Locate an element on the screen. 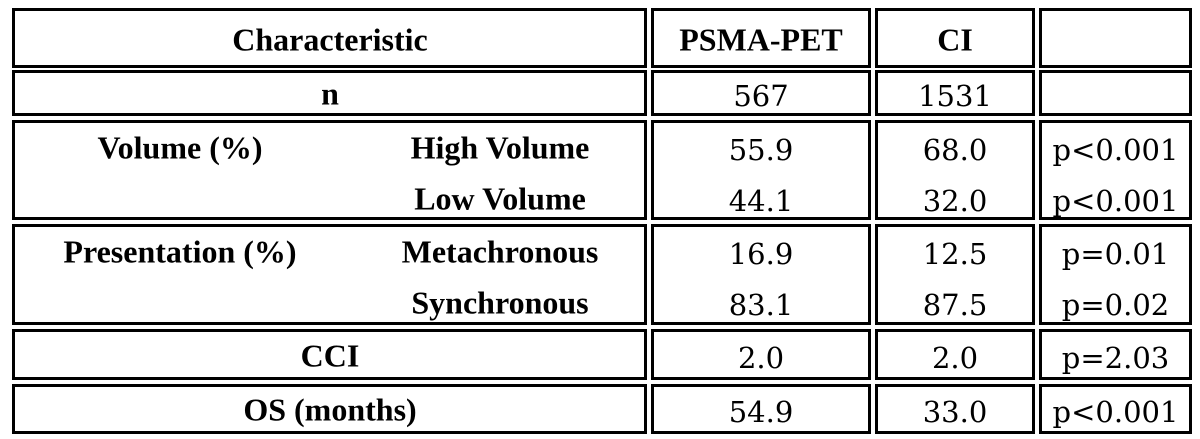  cell-value: 83.1 is located at coordinates (761, 305).